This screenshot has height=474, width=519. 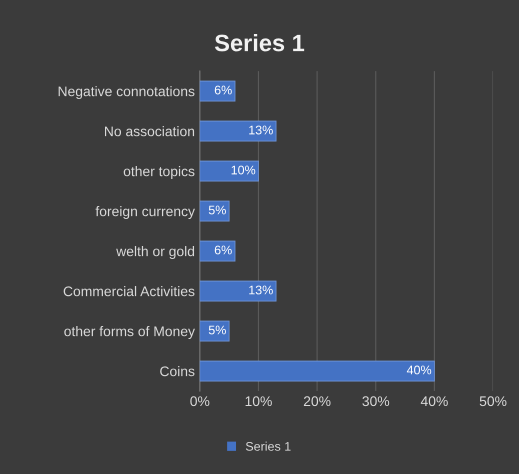 What do you see at coordinates (259, 43) in the screenshot?
I see `chart-title: Series 1` at bounding box center [259, 43].